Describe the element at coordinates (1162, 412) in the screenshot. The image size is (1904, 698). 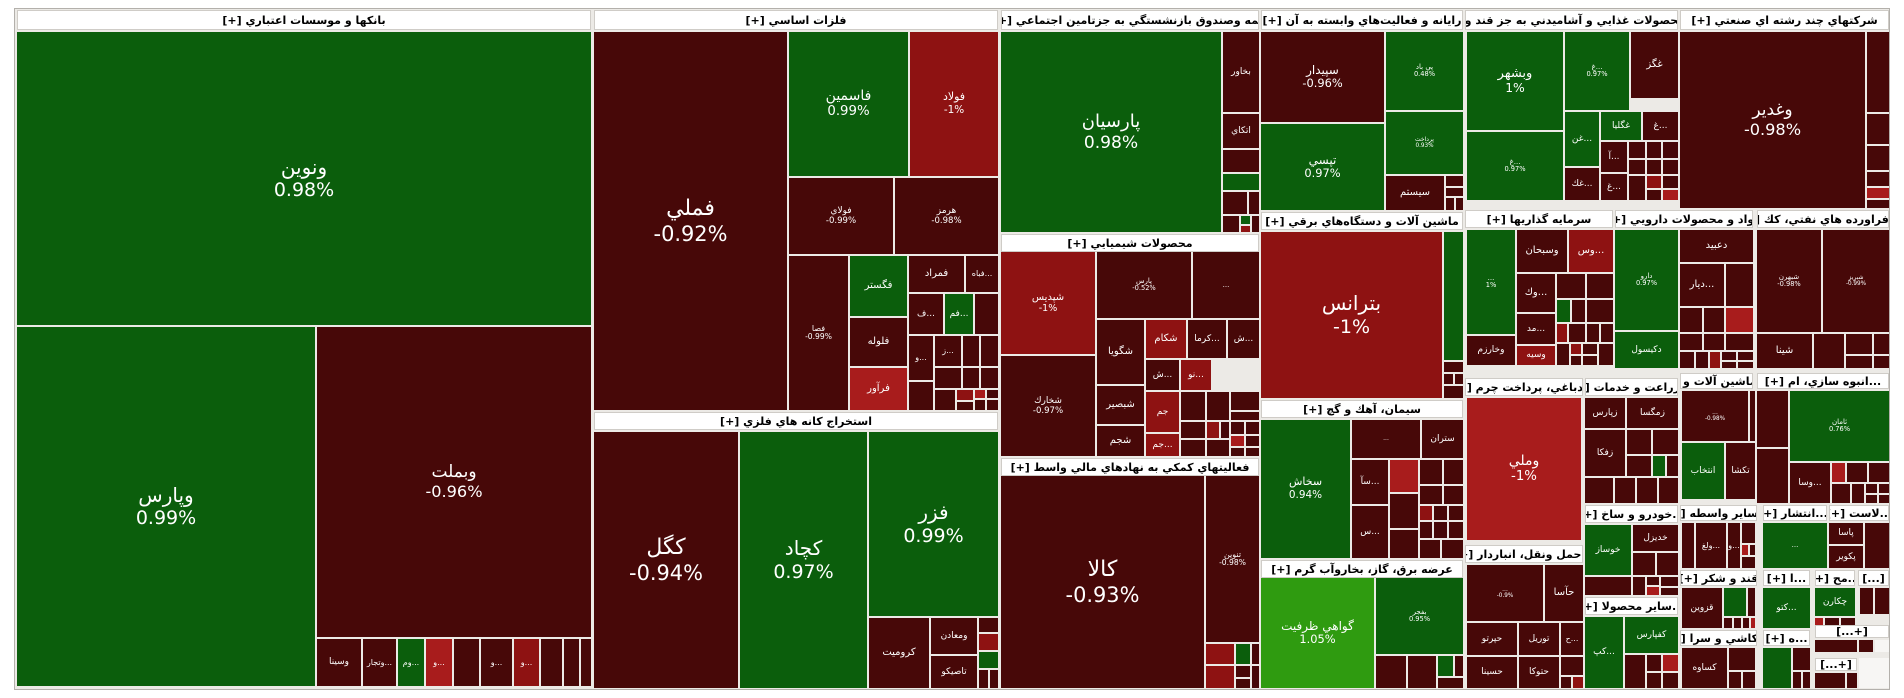
I see `stock-tile-جم: جم` at that location.